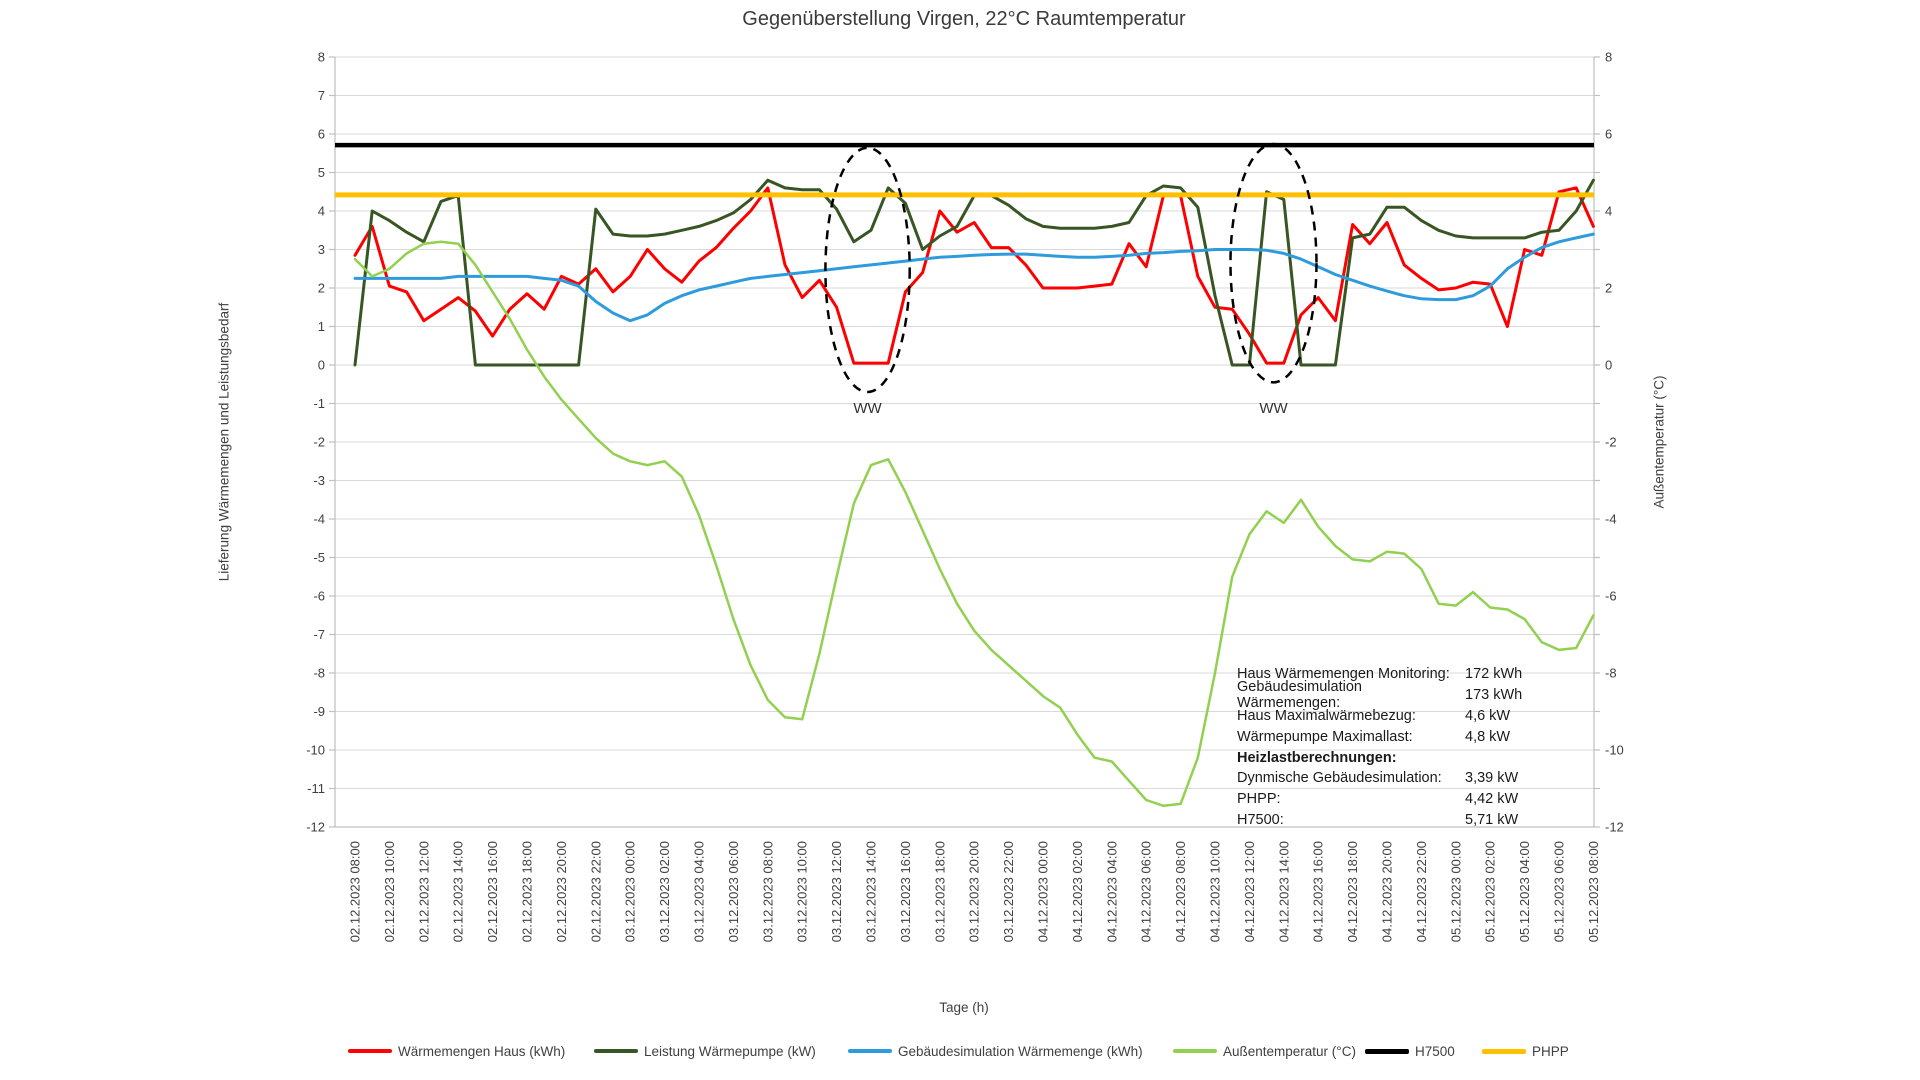  What do you see at coordinates (1492, 819) in the screenshot?
I see `stats-value: 5,71 kW` at bounding box center [1492, 819].